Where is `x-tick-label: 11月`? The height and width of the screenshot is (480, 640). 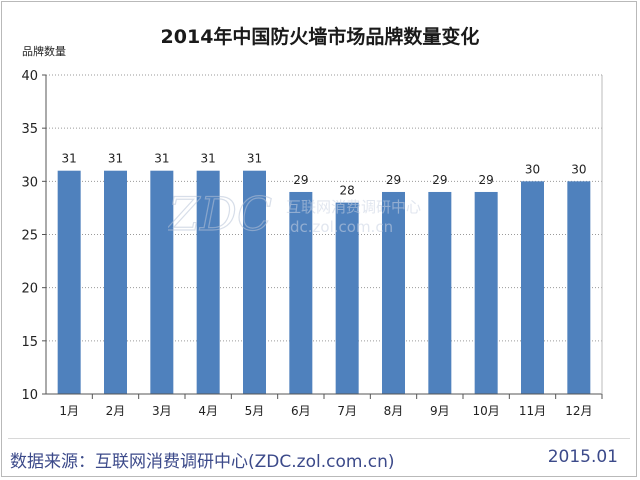
x-tick-label: 11月 is located at coordinates (532, 411).